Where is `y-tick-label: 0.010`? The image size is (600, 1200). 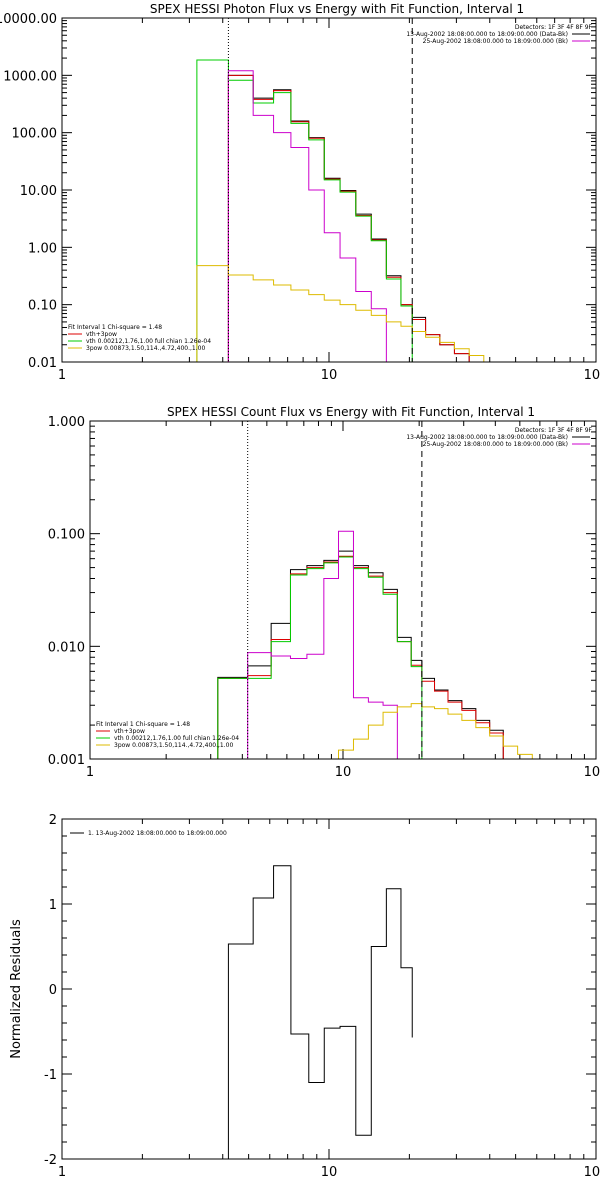
y-tick-label: 0.010 is located at coordinates (66, 647).